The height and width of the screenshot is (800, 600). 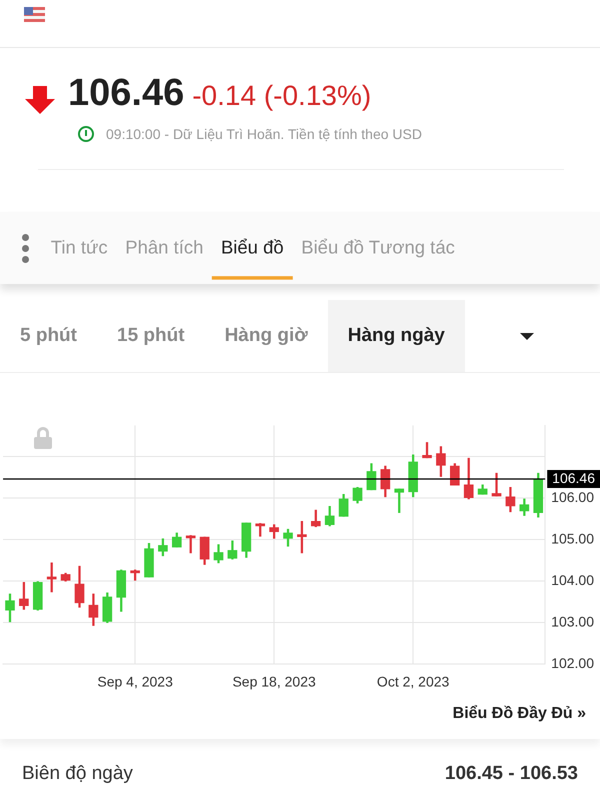 What do you see at coordinates (126, 93) in the screenshot?
I see `chart-title: 106.46` at bounding box center [126, 93].